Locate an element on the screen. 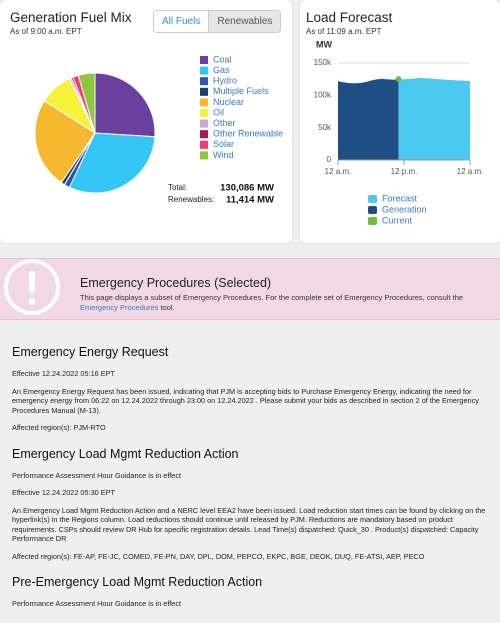 The height and width of the screenshot is (623, 500). card-title: Load Forecast is located at coordinates (349, 17).